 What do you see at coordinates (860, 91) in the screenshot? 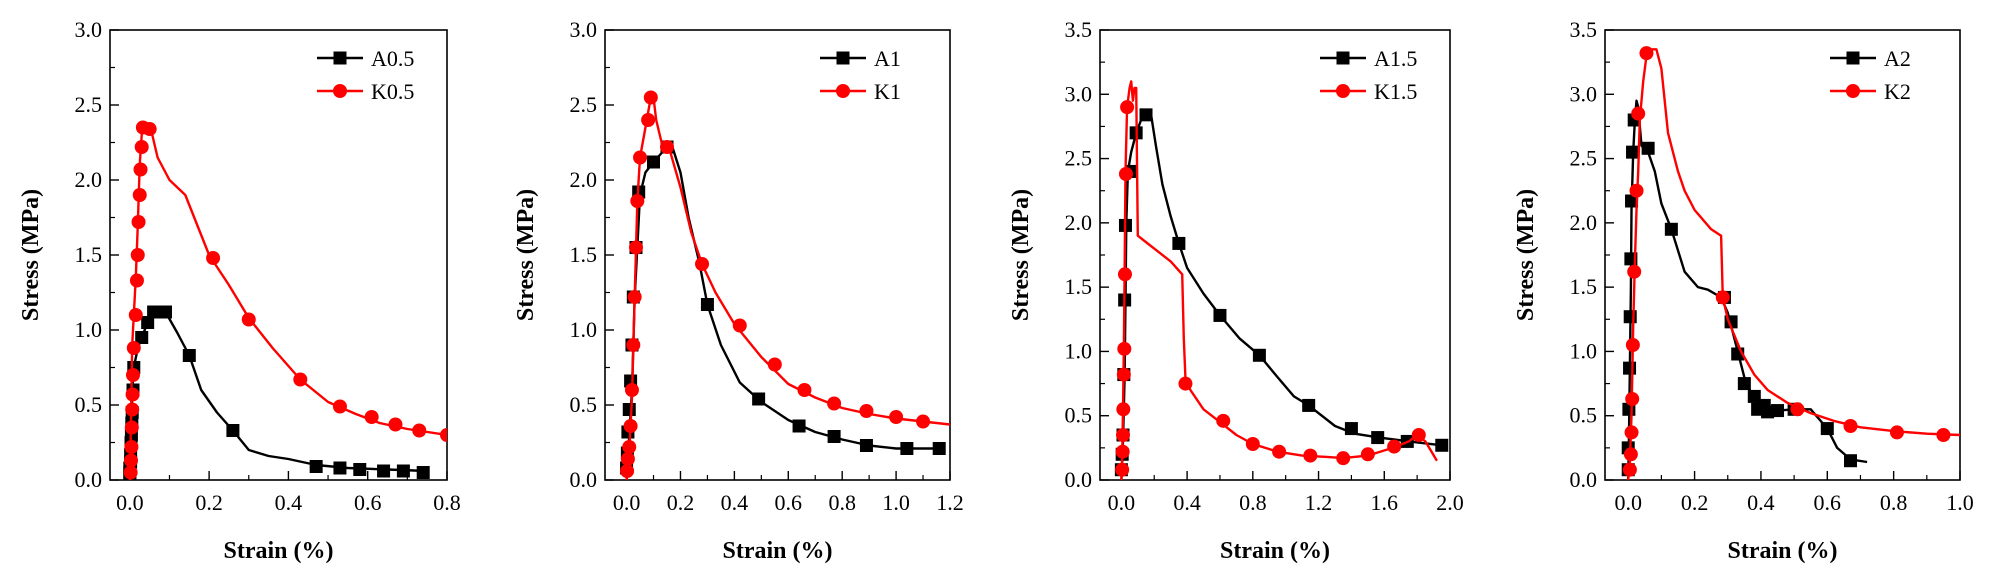
I see `legend-entry: K1` at bounding box center [860, 91].